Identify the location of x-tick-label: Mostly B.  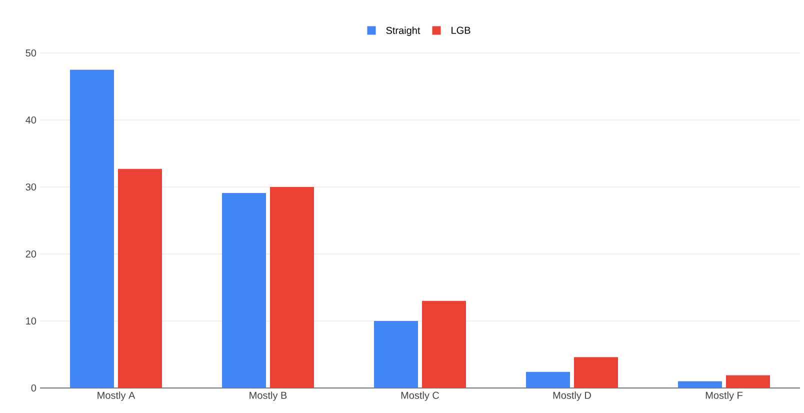
(268, 396).